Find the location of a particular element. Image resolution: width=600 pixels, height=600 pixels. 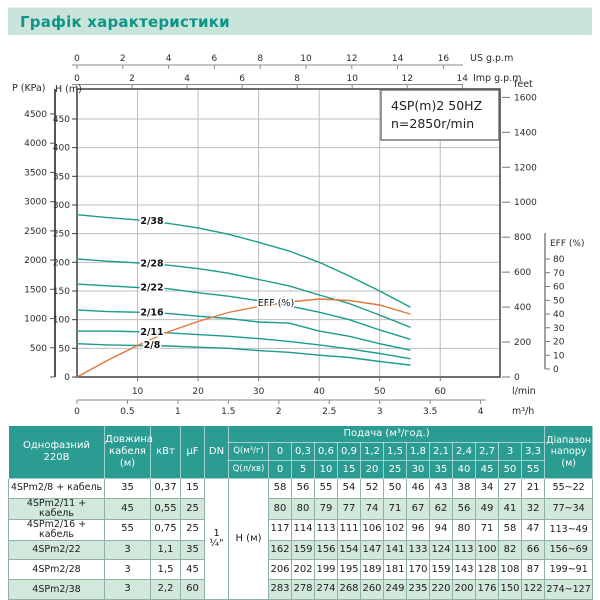

head-value: 66 is located at coordinates (533, 550).